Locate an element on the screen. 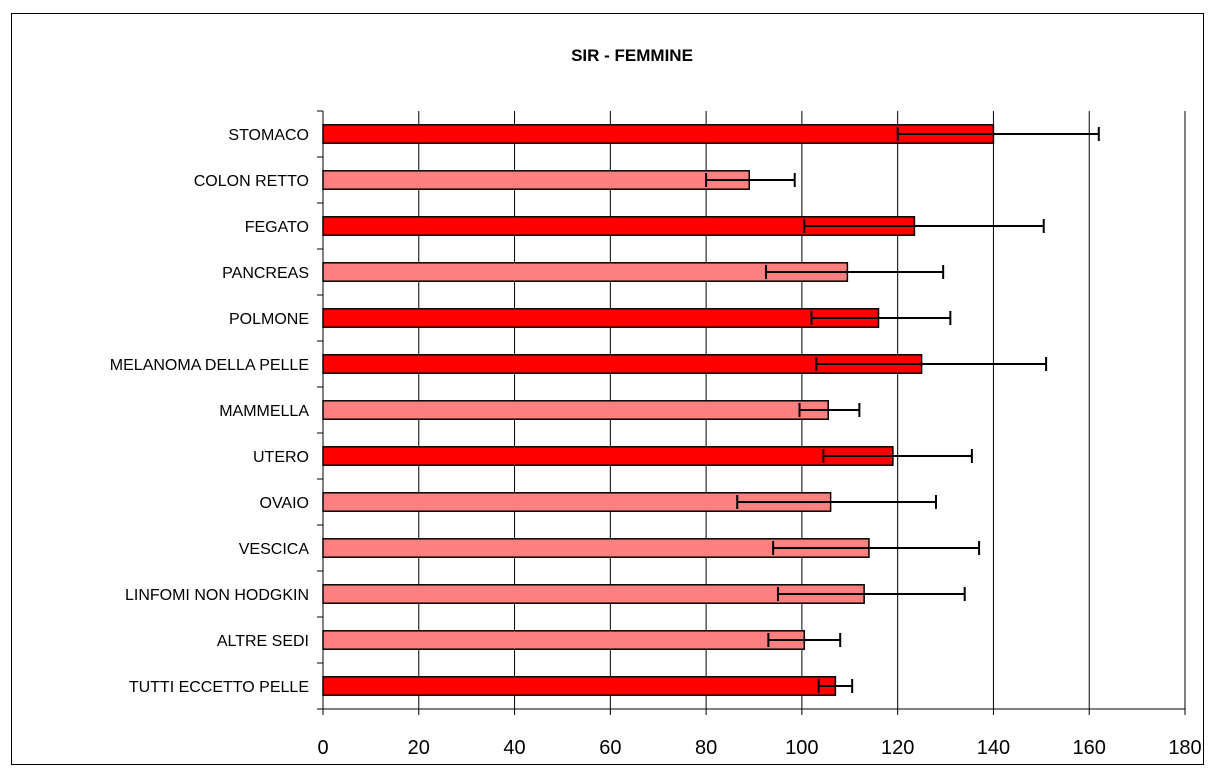  x-tick-label: 100 is located at coordinates (801, 748).